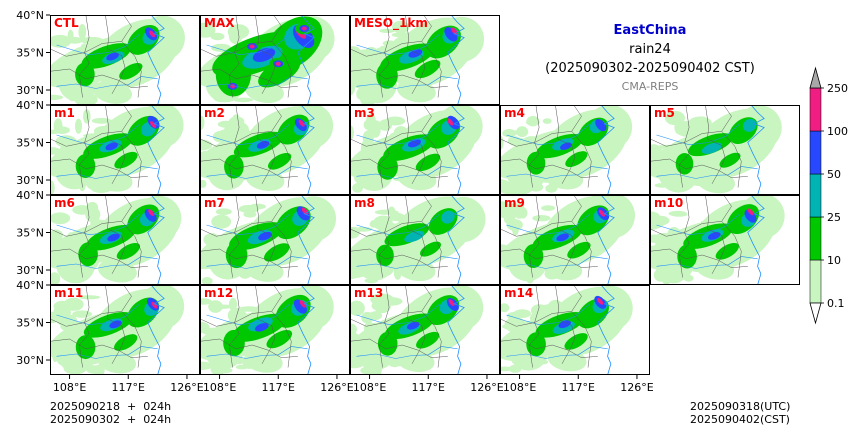 This screenshot has height=437, width=860. What do you see at coordinates (740, 419) in the screenshot?
I see `valid-time-cst: 2025090402(CST)` at bounding box center [740, 419].